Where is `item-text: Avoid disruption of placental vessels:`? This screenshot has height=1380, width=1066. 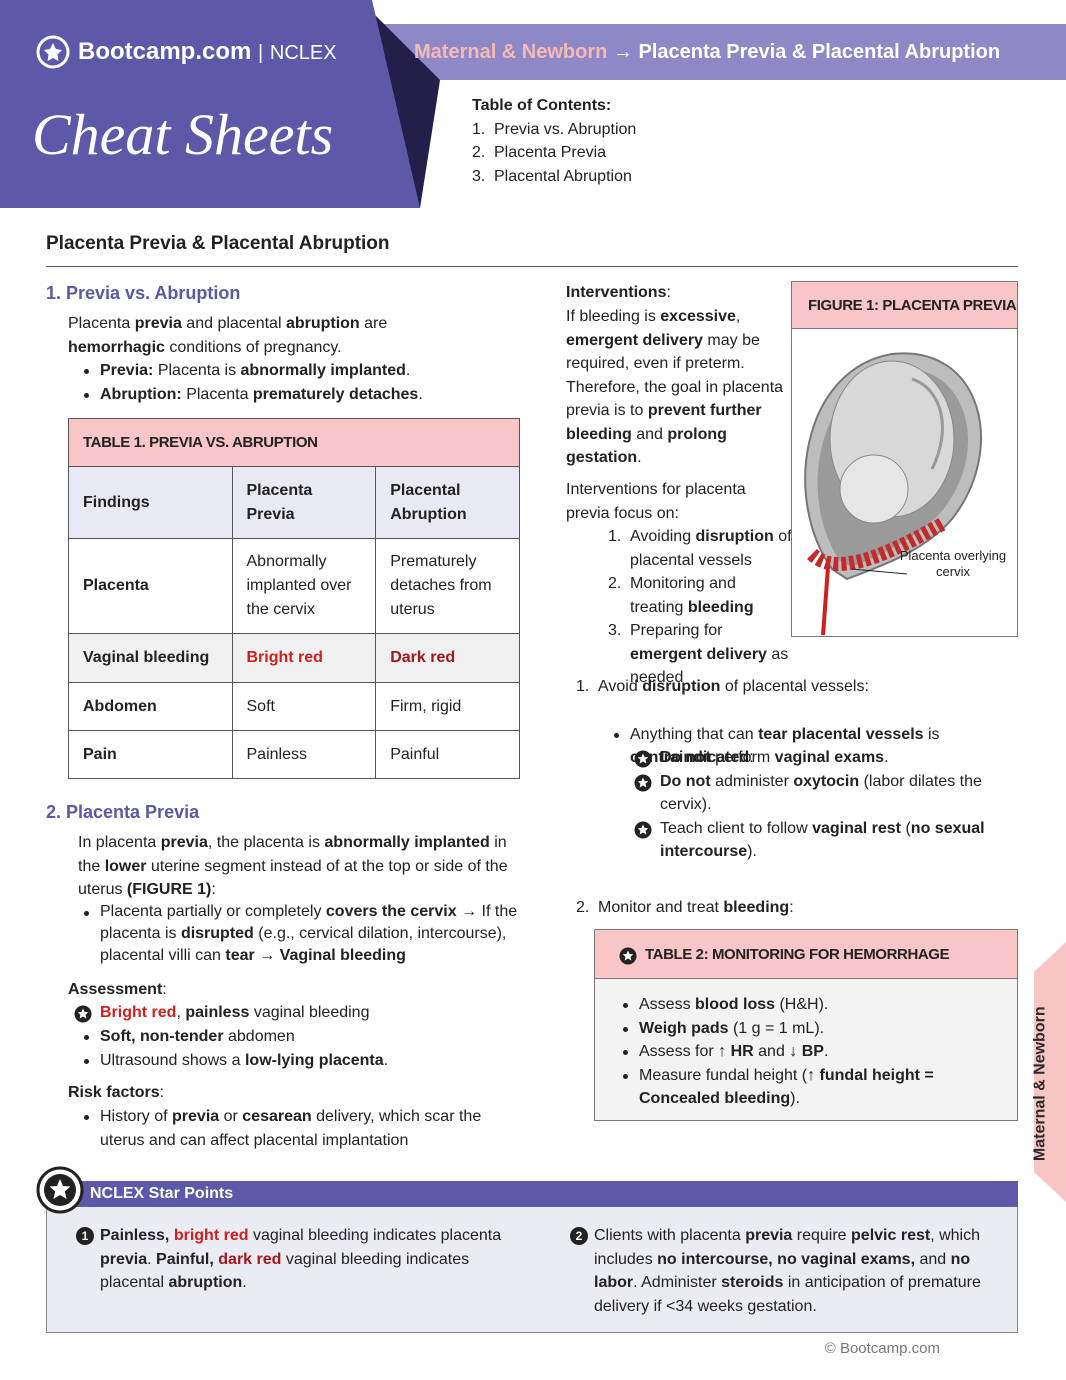
item-text: Avoid disruption of placental vessels: is located at coordinates (733, 687).